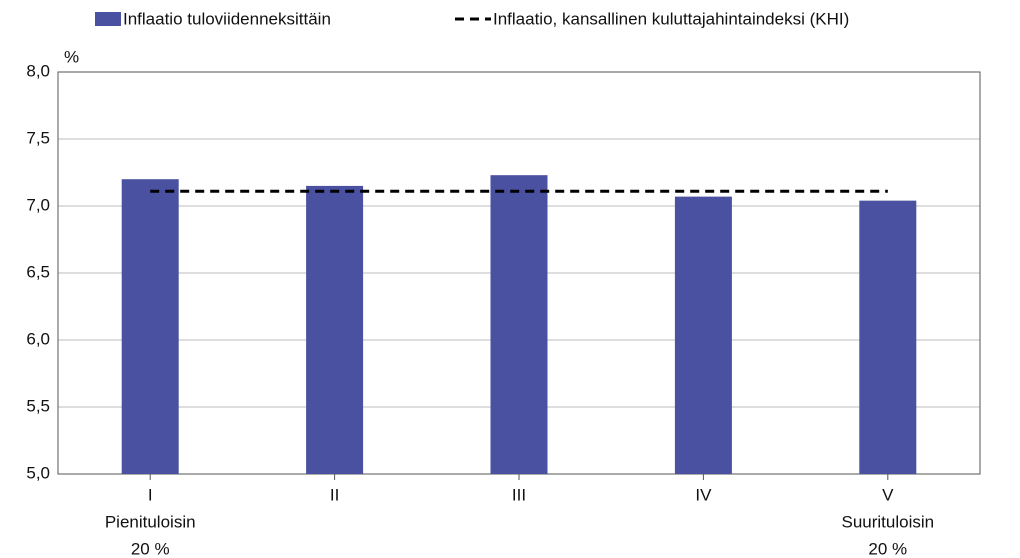  I want to click on x-tick-label: Suurituloisin, so click(887, 521).